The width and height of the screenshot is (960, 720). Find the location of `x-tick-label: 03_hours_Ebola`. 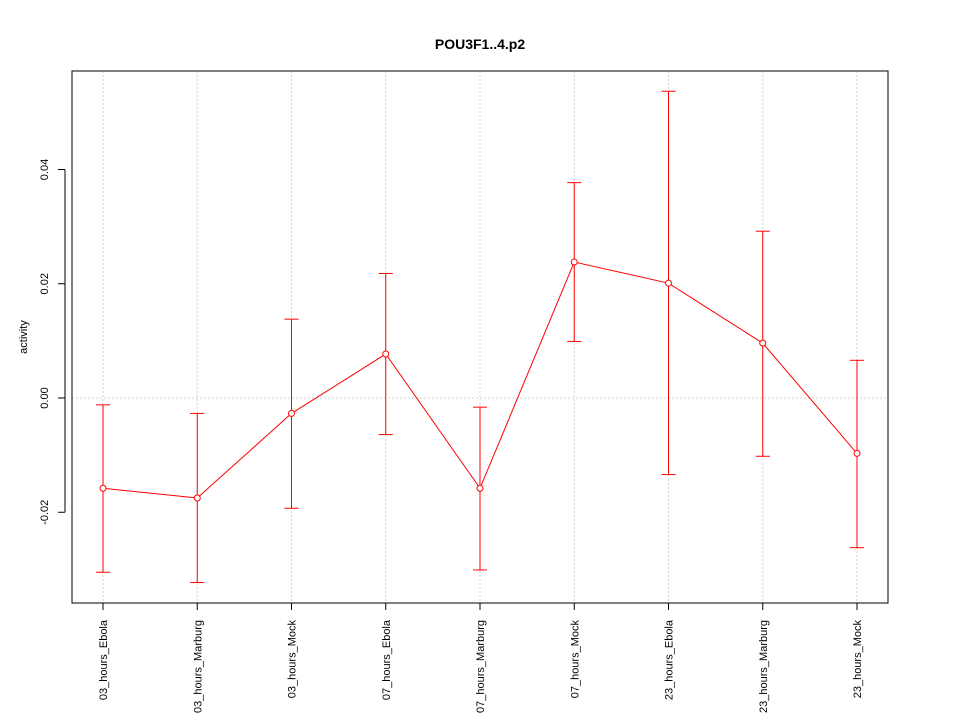

x-tick-label: 03_hours_Ebola is located at coordinates (104, 659).